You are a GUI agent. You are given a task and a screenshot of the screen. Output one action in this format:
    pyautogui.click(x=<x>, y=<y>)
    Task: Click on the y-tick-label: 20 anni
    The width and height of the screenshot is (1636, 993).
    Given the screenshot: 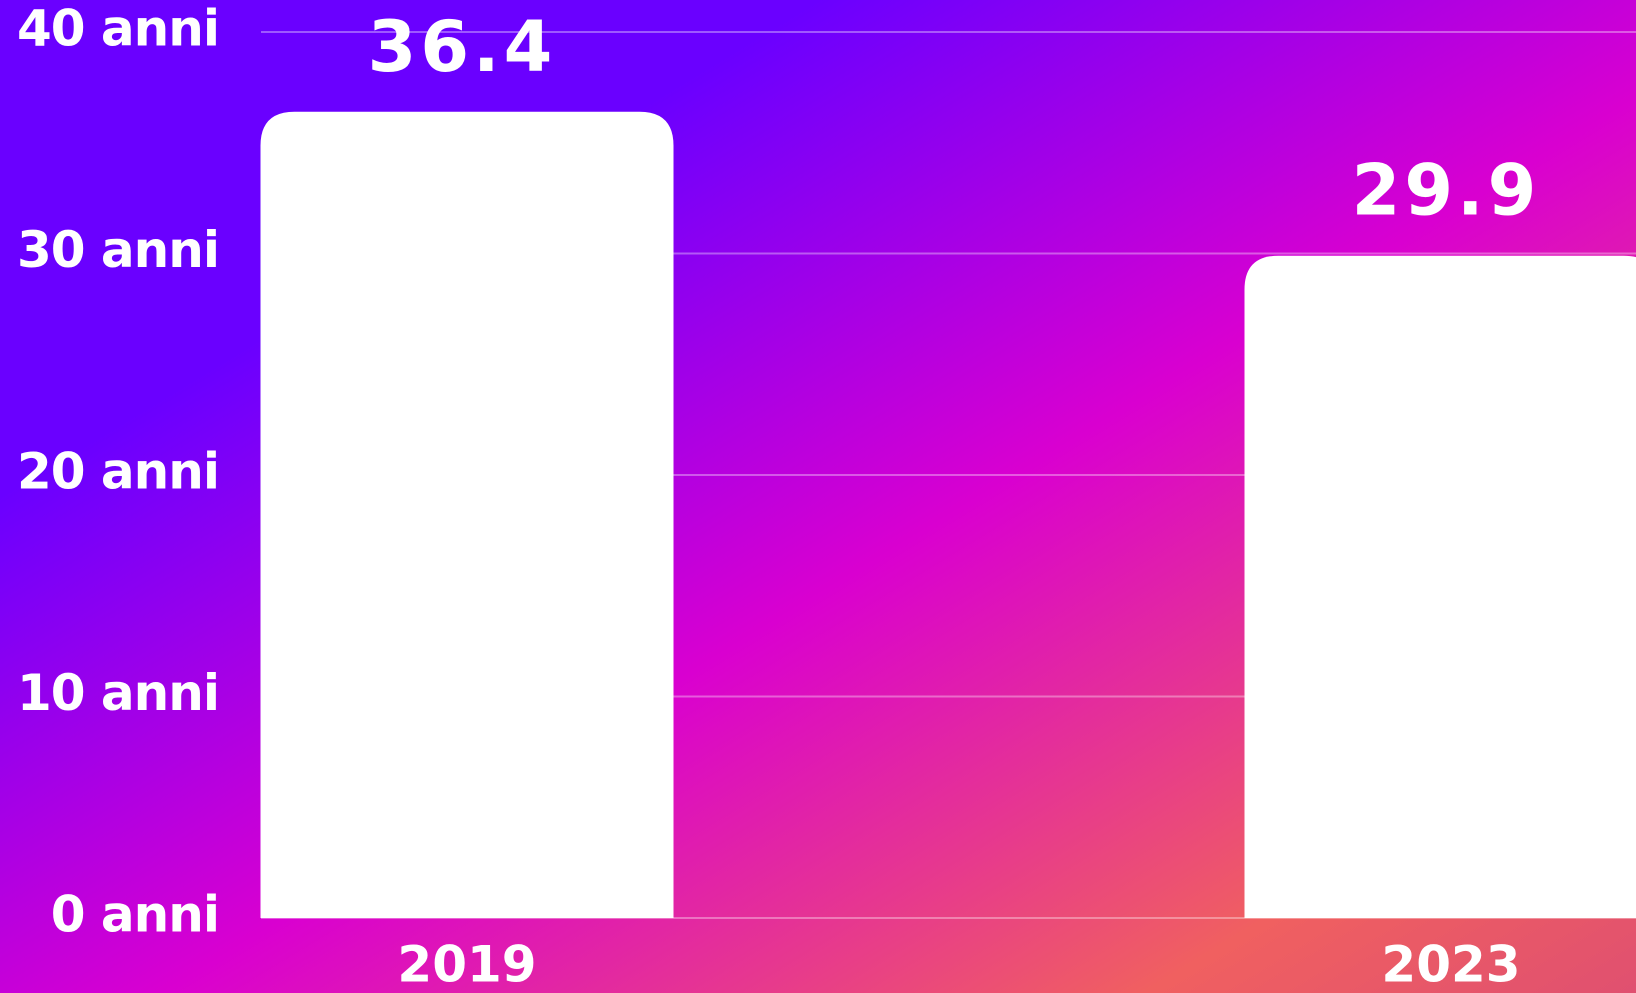 What is the action you would take?
    pyautogui.click(x=118, y=472)
    